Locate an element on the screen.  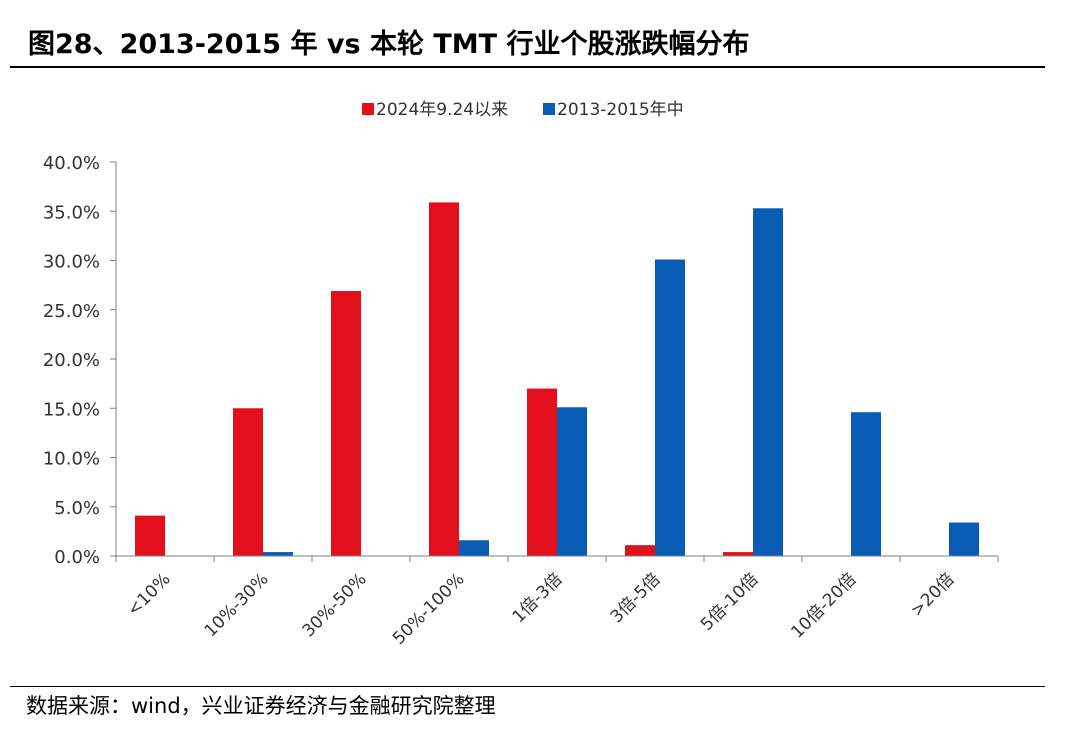
source-note: 数据来源：wind，兴业证券经济与金融研究院整理 is located at coordinates (261, 706).